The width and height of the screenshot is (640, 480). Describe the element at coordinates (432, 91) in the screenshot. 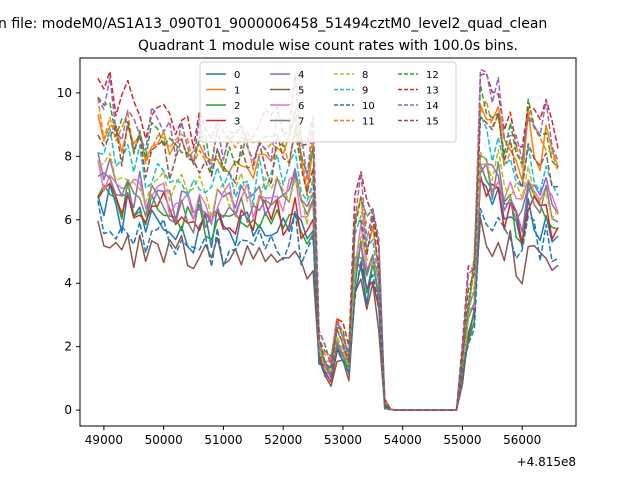

I see `legend-label-13: 13` at that location.